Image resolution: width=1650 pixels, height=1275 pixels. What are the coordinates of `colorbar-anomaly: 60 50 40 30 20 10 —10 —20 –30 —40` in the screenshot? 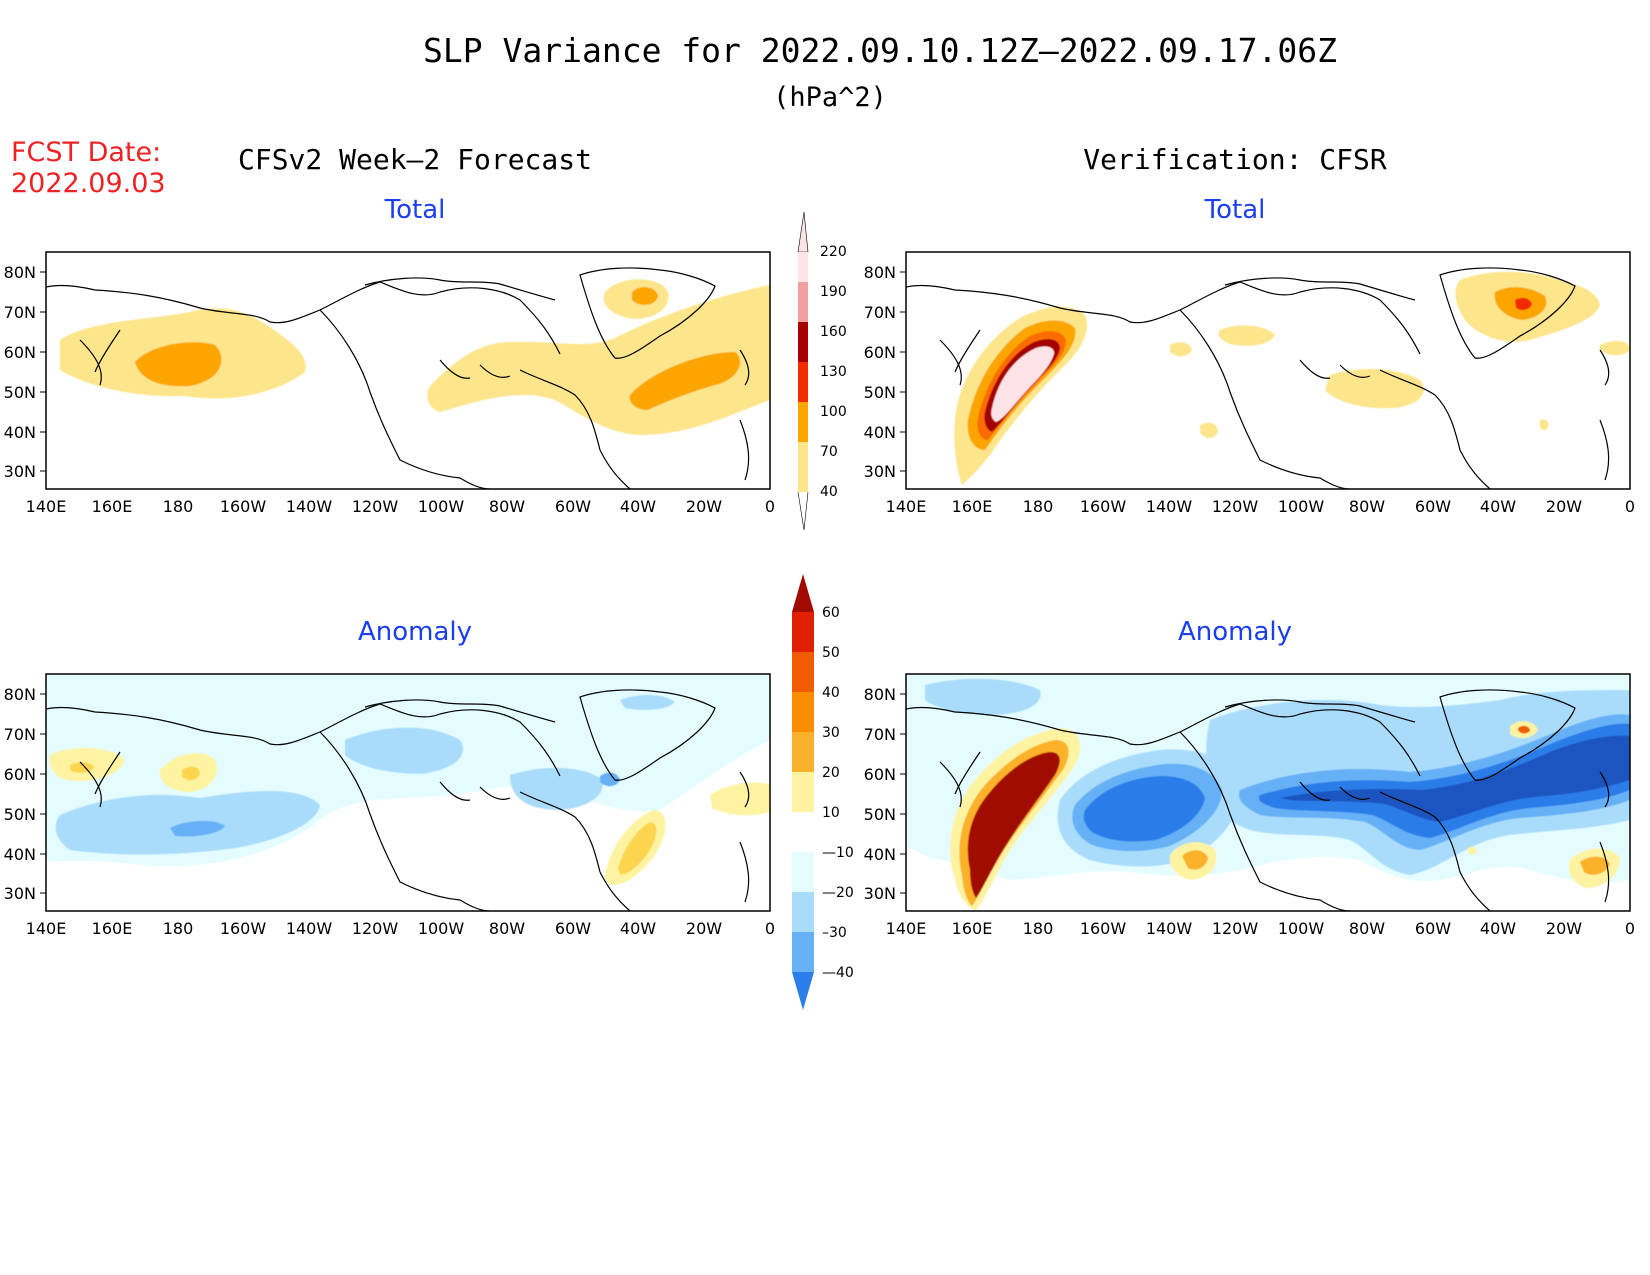 It's located at (823, 792).